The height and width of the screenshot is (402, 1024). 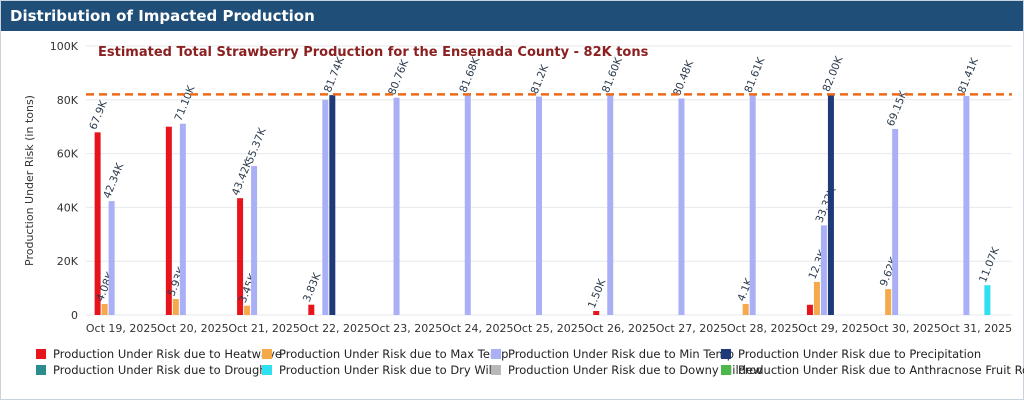 I want to click on x-tick-label: Oct 21, 2025, so click(x=264, y=328).